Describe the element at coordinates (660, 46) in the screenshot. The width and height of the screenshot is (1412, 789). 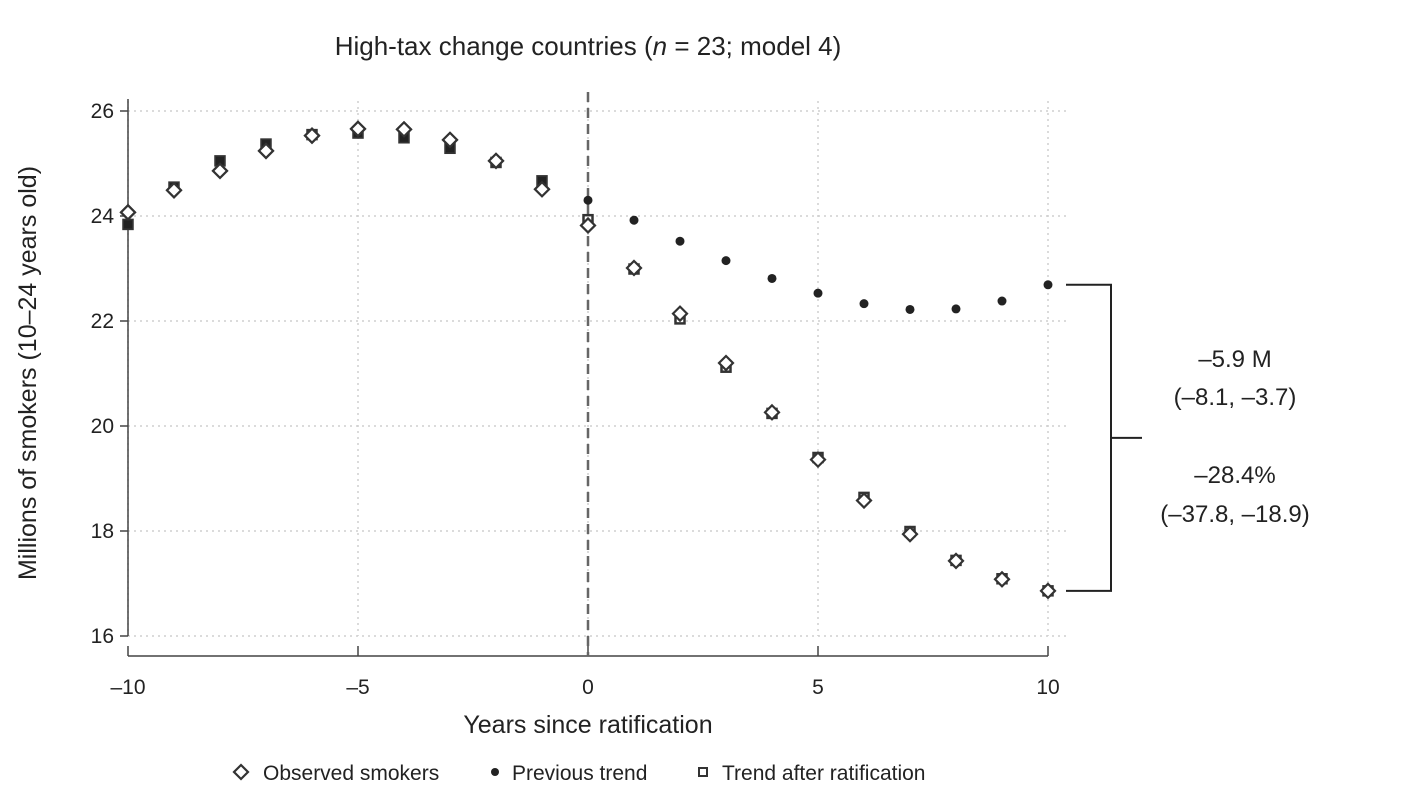
I see `title-n: n` at that location.